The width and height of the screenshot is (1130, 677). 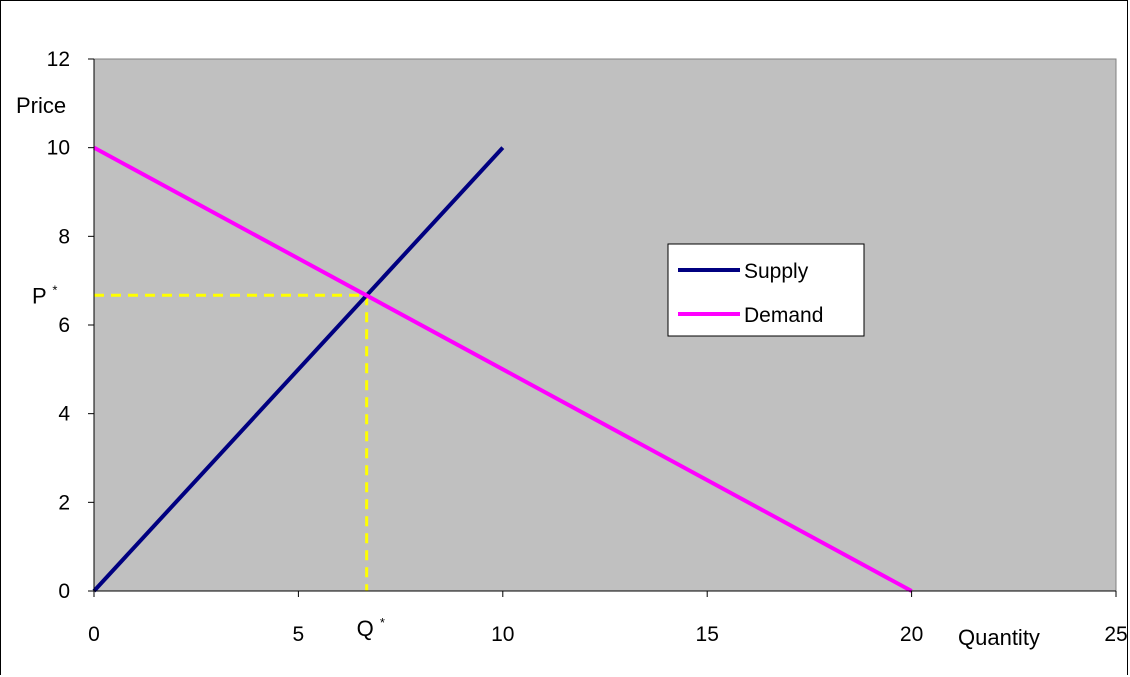 What do you see at coordinates (707, 634) in the screenshot?
I see `x-tick-label: 15` at bounding box center [707, 634].